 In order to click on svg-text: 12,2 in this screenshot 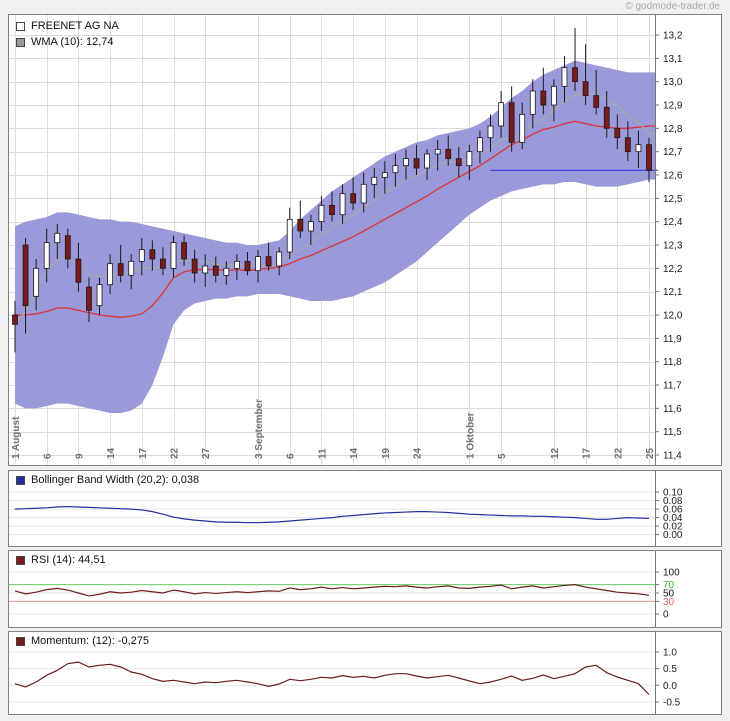, I will do `click(673, 269)`.